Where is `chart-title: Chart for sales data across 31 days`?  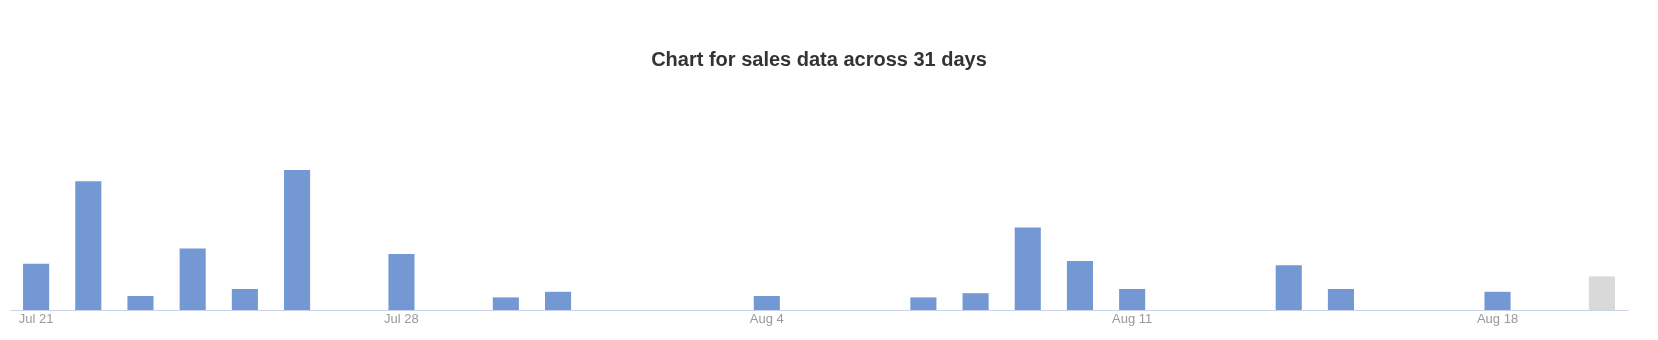
chart-title: Chart for sales data across 31 days is located at coordinates (819, 59).